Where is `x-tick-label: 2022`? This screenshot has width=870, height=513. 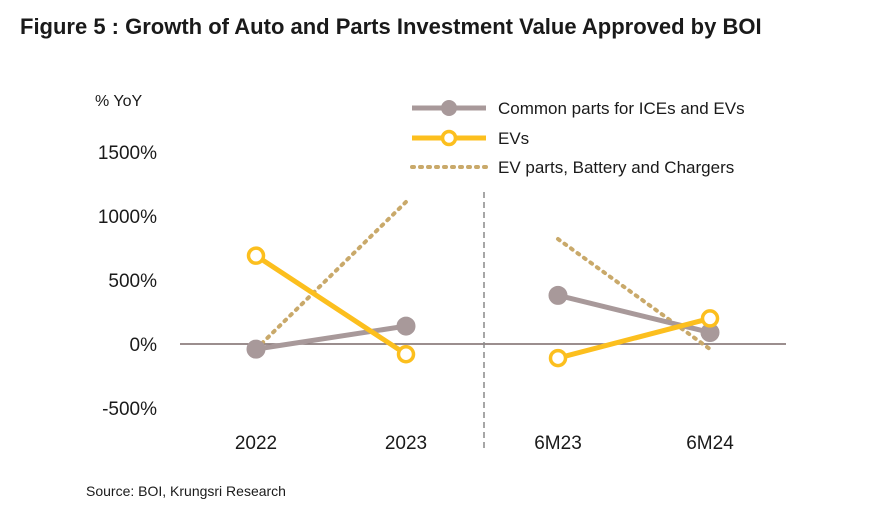 x-tick-label: 2022 is located at coordinates (256, 443).